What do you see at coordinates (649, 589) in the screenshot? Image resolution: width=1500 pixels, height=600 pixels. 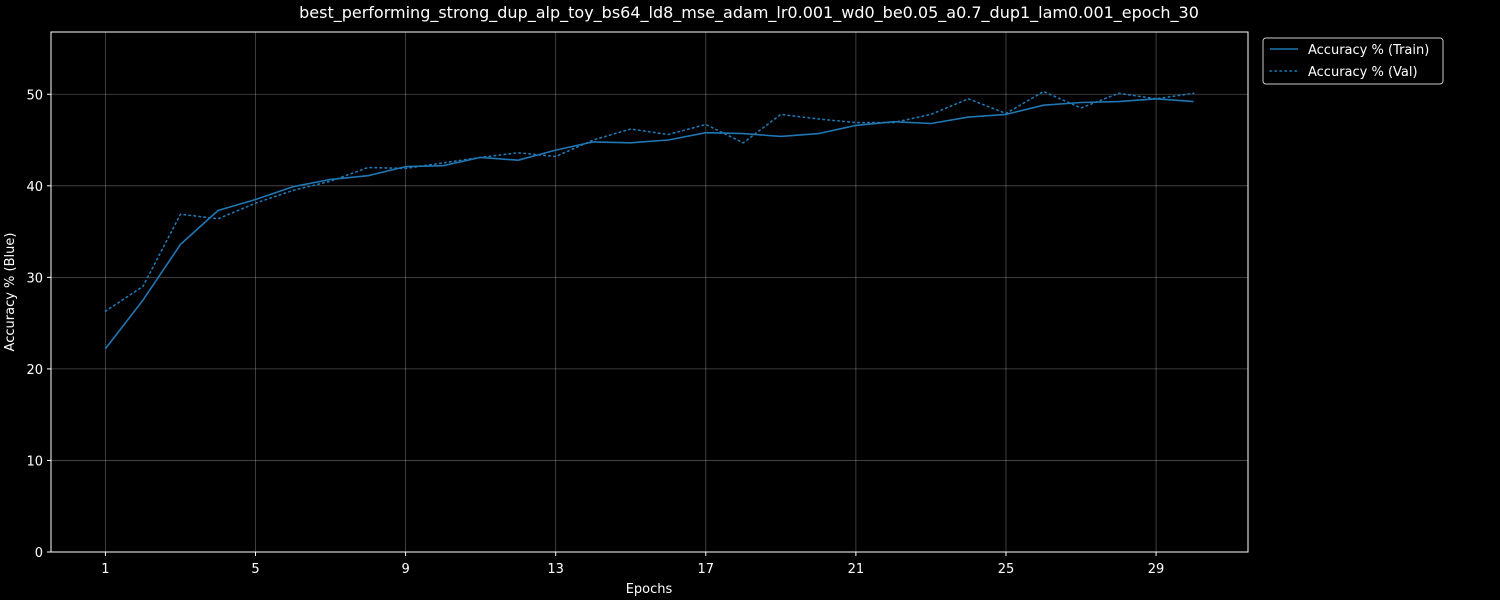 I see `x-axis-label: Epochs` at bounding box center [649, 589].